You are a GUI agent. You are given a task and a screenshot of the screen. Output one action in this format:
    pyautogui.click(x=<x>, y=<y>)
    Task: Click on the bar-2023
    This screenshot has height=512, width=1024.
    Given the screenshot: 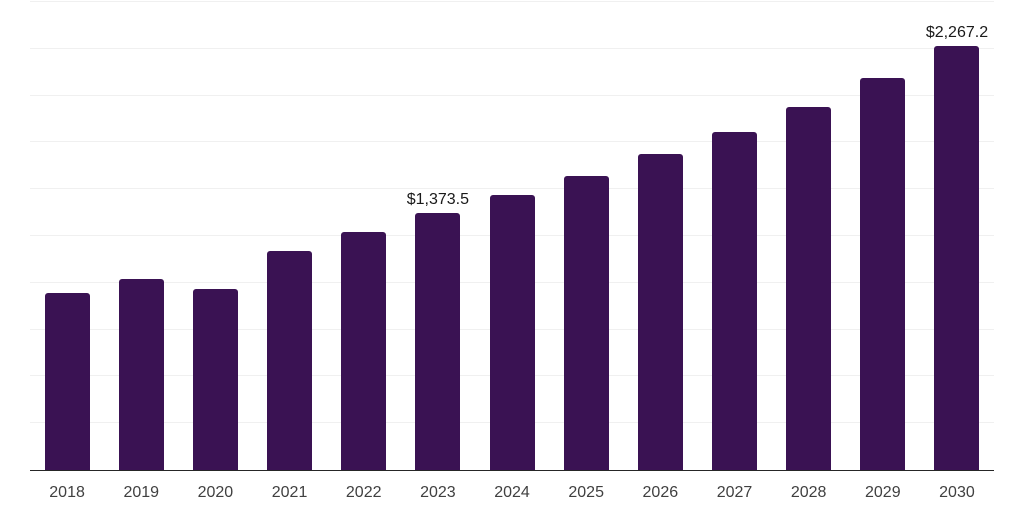 What is the action you would take?
    pyautogui.click(x=438, y=341)
    